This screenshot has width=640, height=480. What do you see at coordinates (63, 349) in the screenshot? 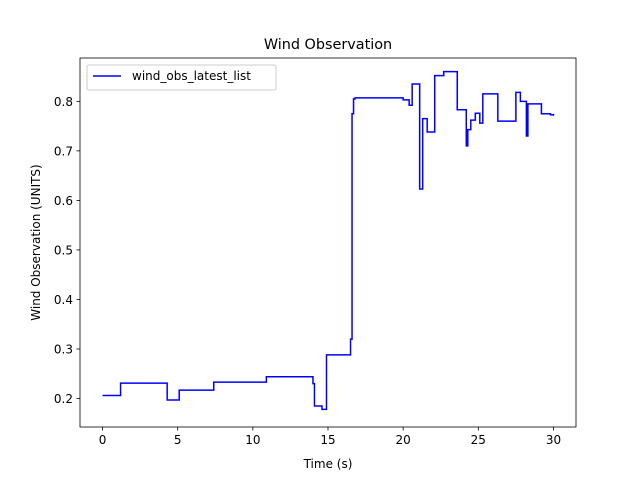
I see `y-tick-label: 0.3` at bounding box center [63, 349].